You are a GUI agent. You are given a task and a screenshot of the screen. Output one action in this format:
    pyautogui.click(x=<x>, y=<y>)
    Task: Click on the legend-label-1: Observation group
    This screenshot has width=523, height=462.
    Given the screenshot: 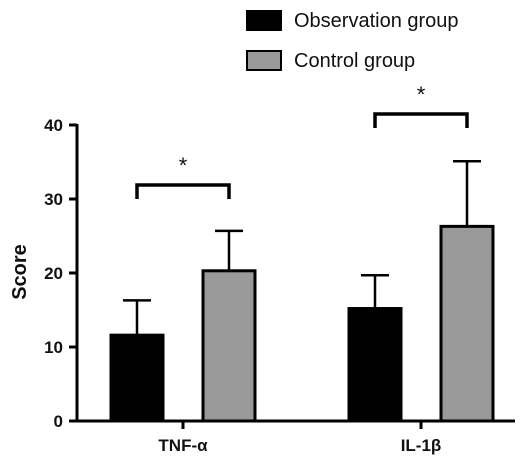 What is the action you would take?
    pyautogui.click(x=376, y=21)
    